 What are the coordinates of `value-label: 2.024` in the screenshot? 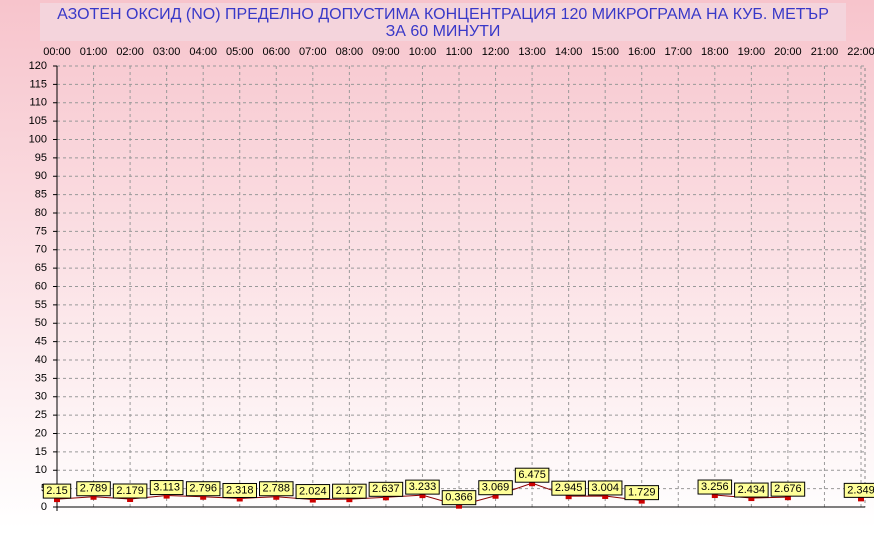 It's located at (313, 491).